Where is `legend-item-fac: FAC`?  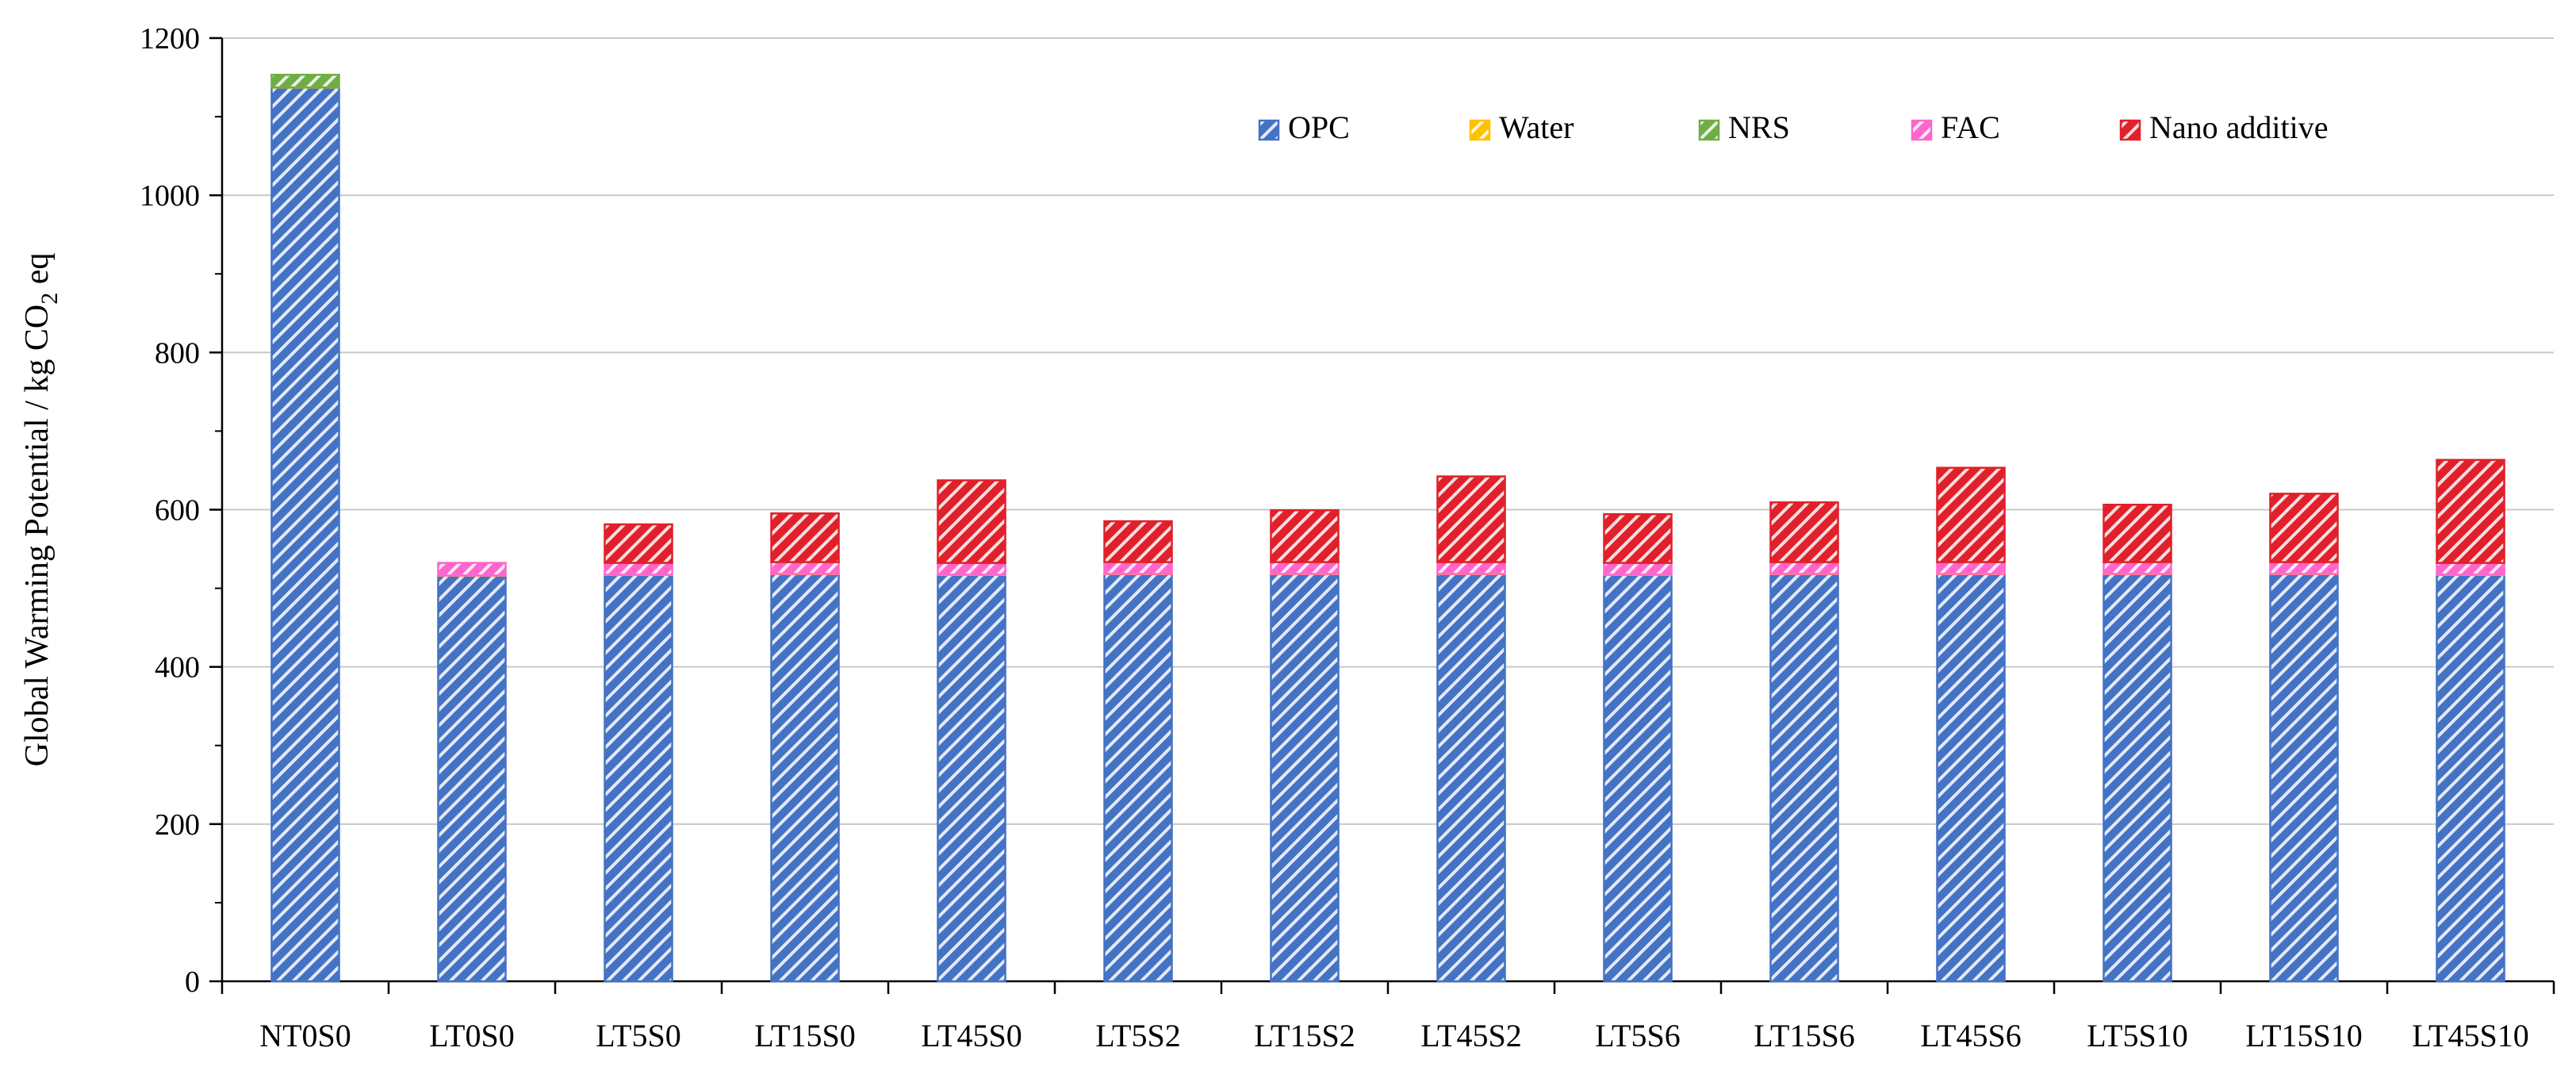 legend-item-fac: FAC is located at coordinates (1956, 127).